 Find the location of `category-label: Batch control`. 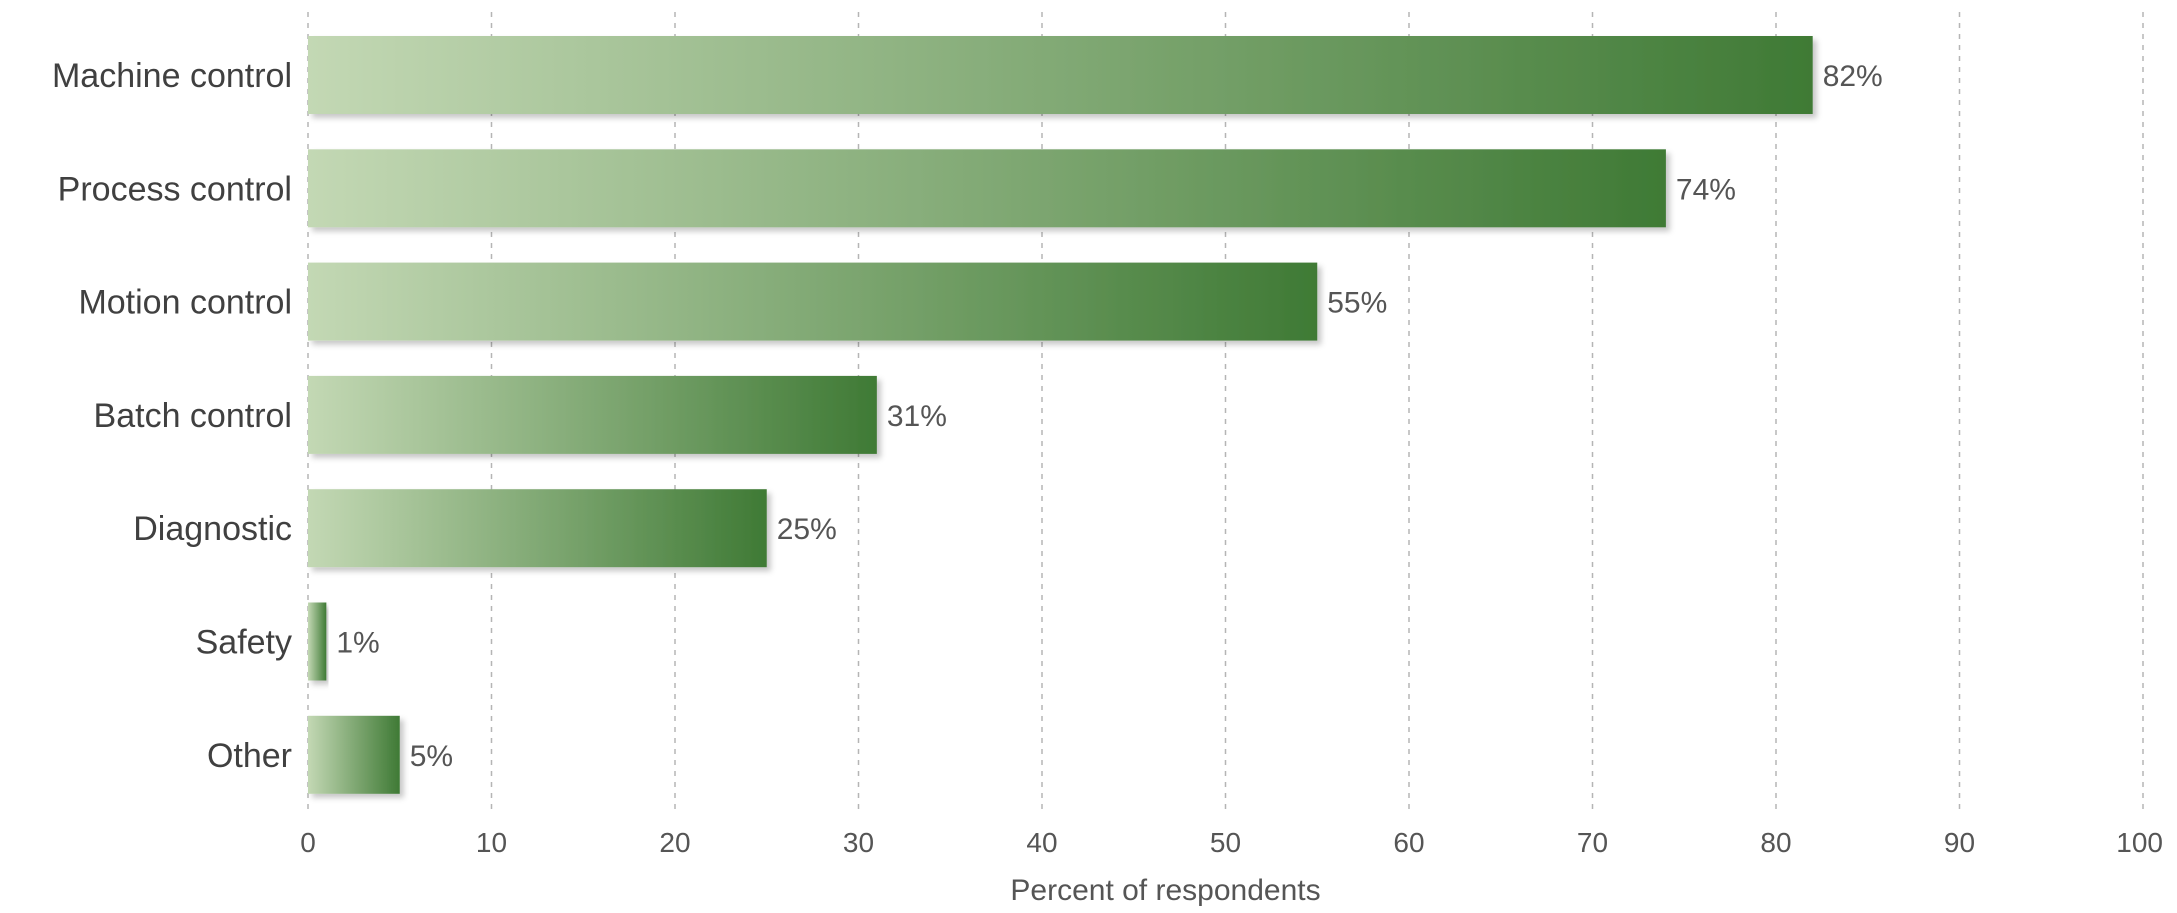

category-label: Batch control is located at coordinates (193, 416).